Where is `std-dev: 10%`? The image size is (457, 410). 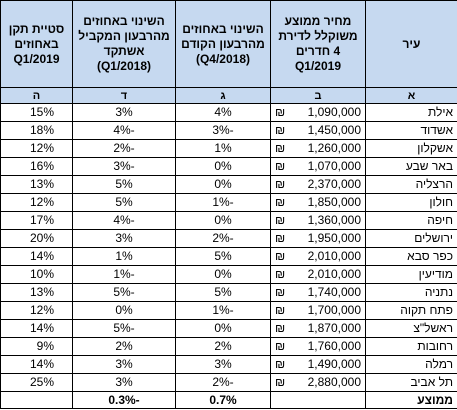
std-dev: 10% is located at coordinates (36, 274).